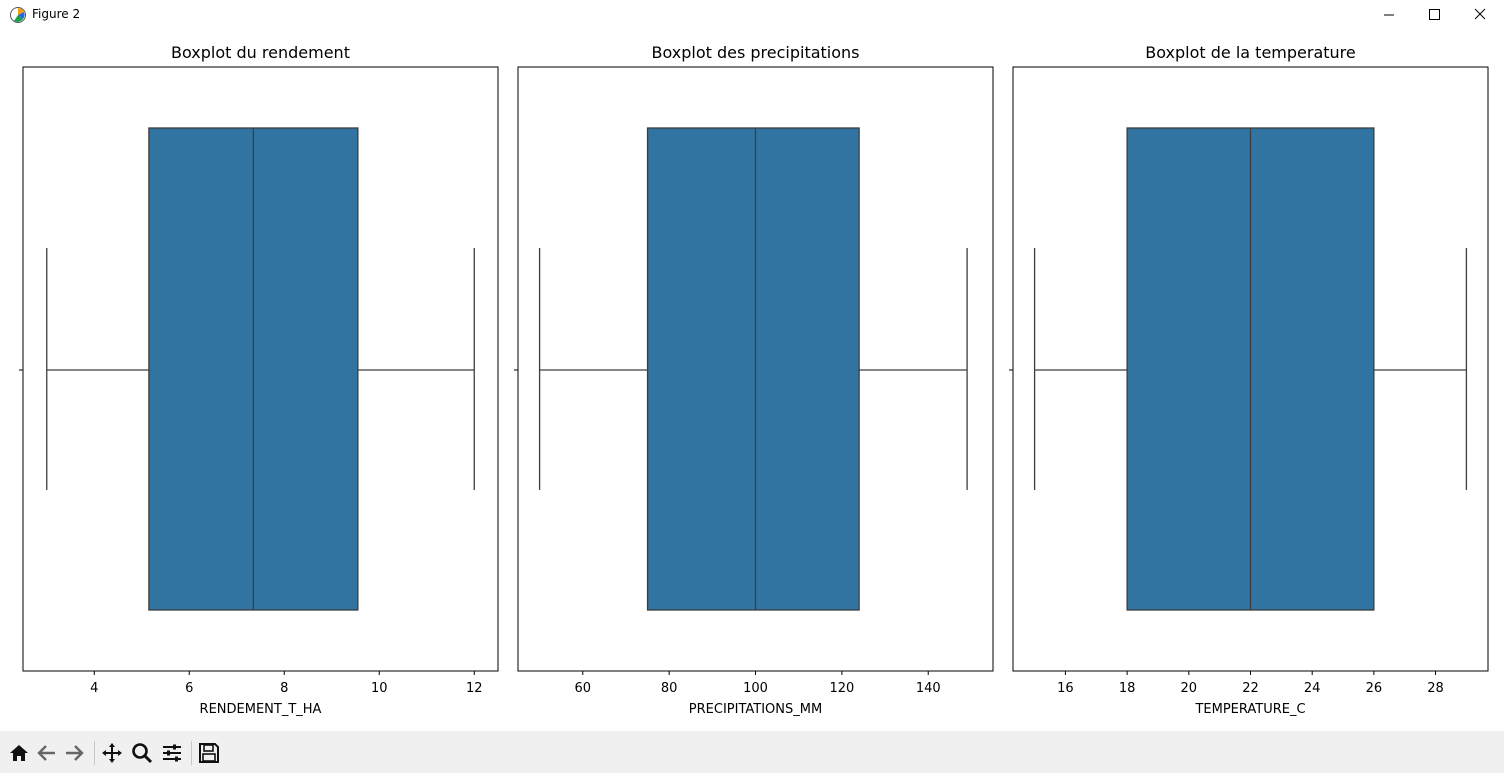 This screenshot has width=1504, height=773. Describe the element at coordinates (18, 15) in the screenshot. I see `matplotlib-logo-icon` at that location.